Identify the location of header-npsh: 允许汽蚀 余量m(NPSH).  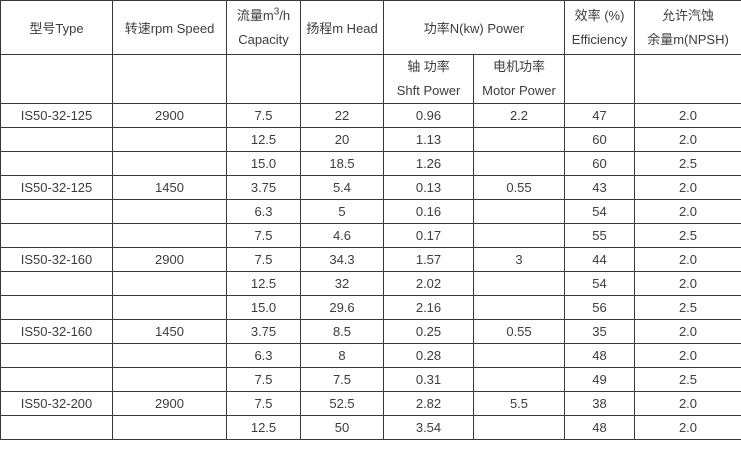
(687, 27).